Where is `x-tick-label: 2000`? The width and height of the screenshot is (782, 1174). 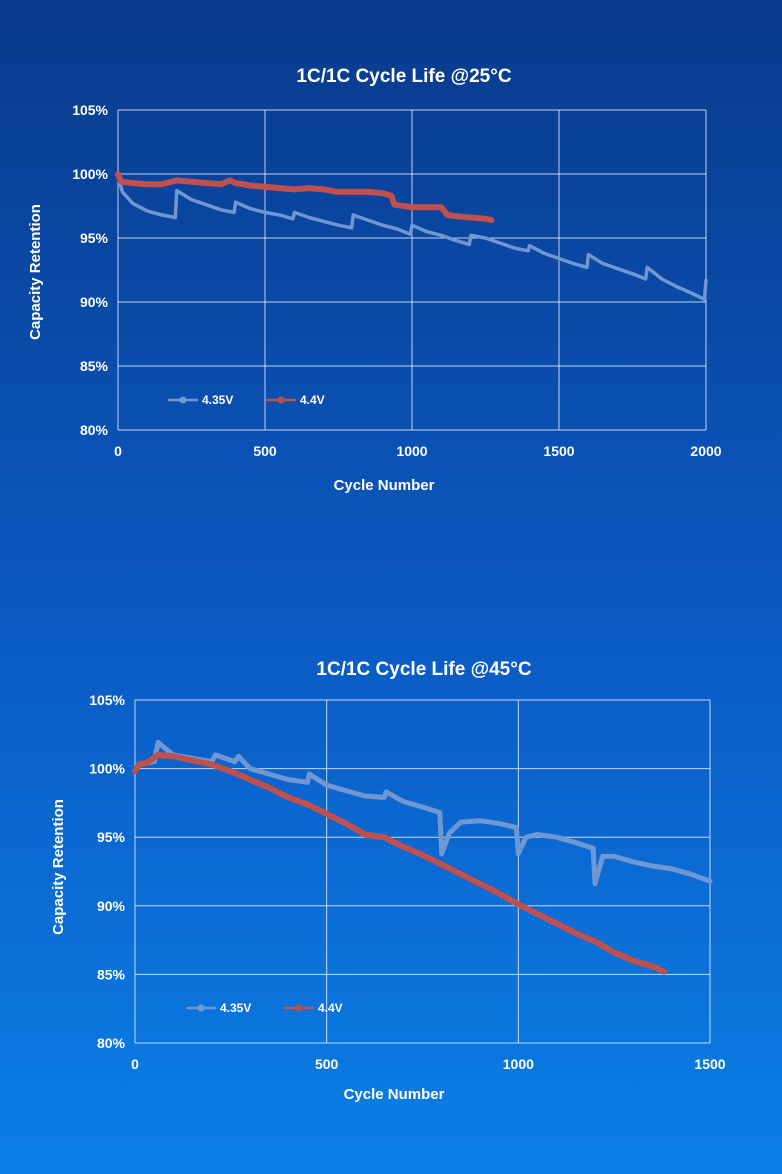
x-tick-label: 2000 is located at coordinates (705, 451).